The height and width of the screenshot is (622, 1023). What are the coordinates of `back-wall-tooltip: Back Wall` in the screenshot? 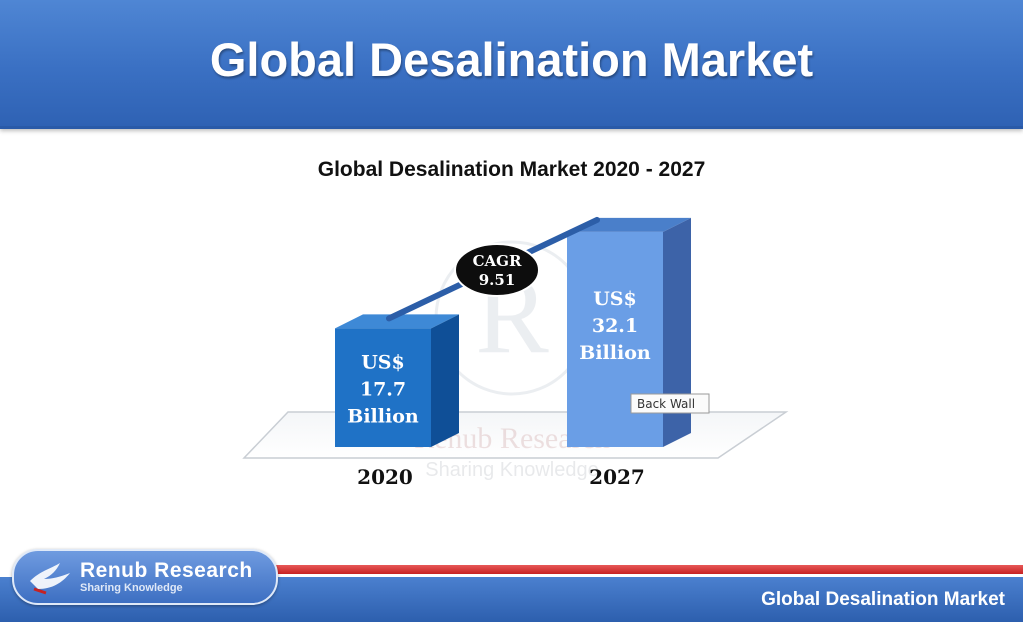 It's located at (670, 403).